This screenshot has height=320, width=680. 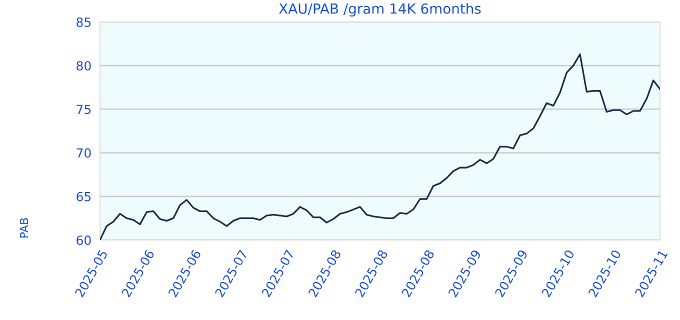 What do you see at coordinates (83, 240) in the screenshot?
I see `y-tick-label: 60` at bounding box center [83, 240].